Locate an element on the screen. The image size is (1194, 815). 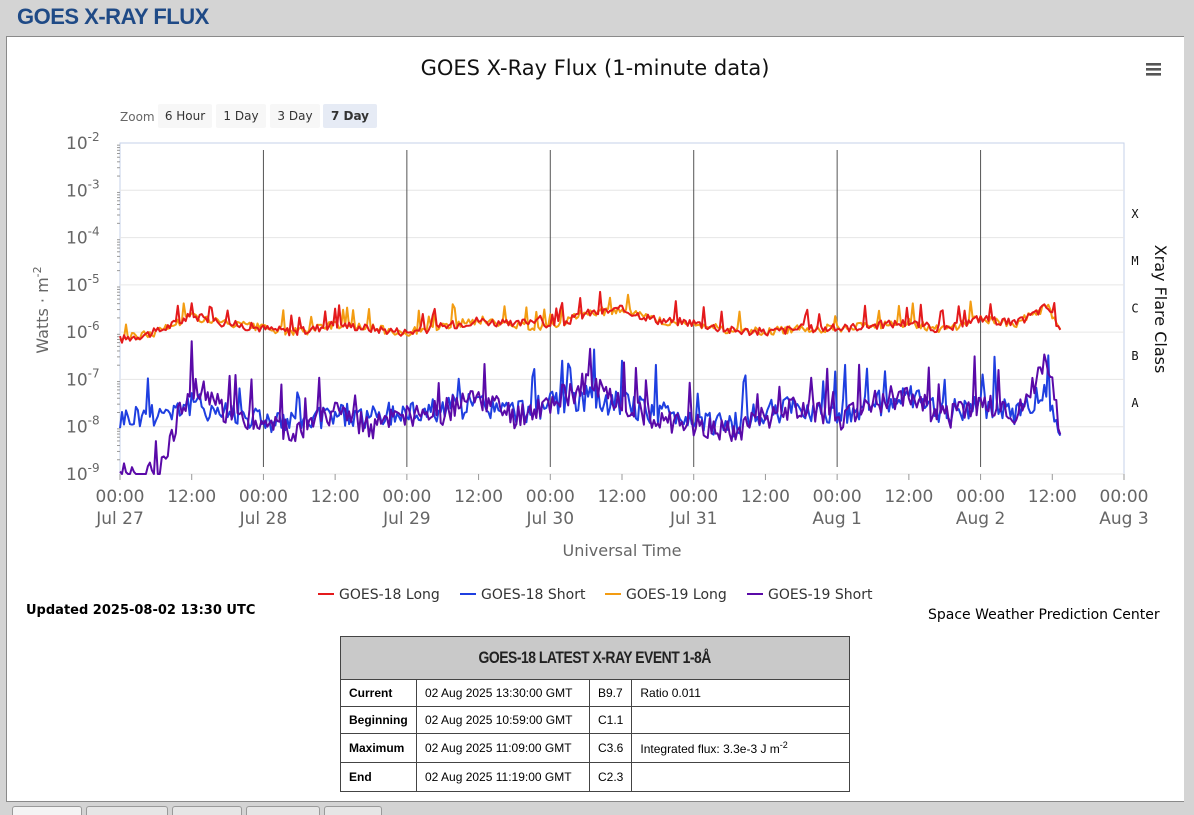
series-line-goes-18-long is located at coordinates (590, 317).